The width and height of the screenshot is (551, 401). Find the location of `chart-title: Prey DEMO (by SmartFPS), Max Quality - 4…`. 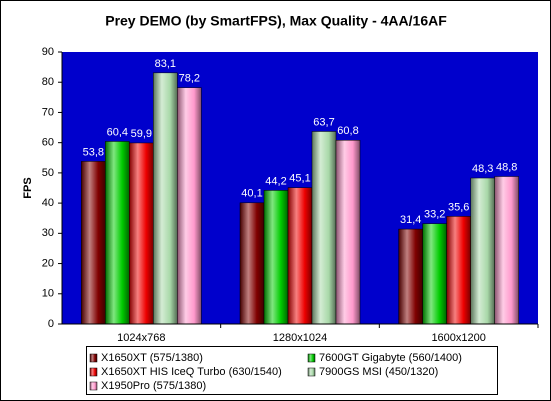

chart-title: Prey DEMO (by SmartFPS), Max Quality - 4… is located at coordinates (276, 21).